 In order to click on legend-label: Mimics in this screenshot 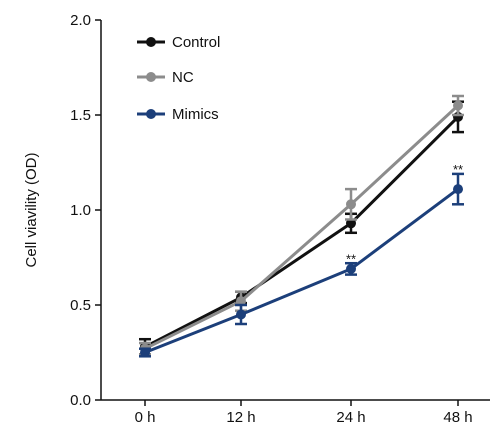, I will do `click(195, 114)`.